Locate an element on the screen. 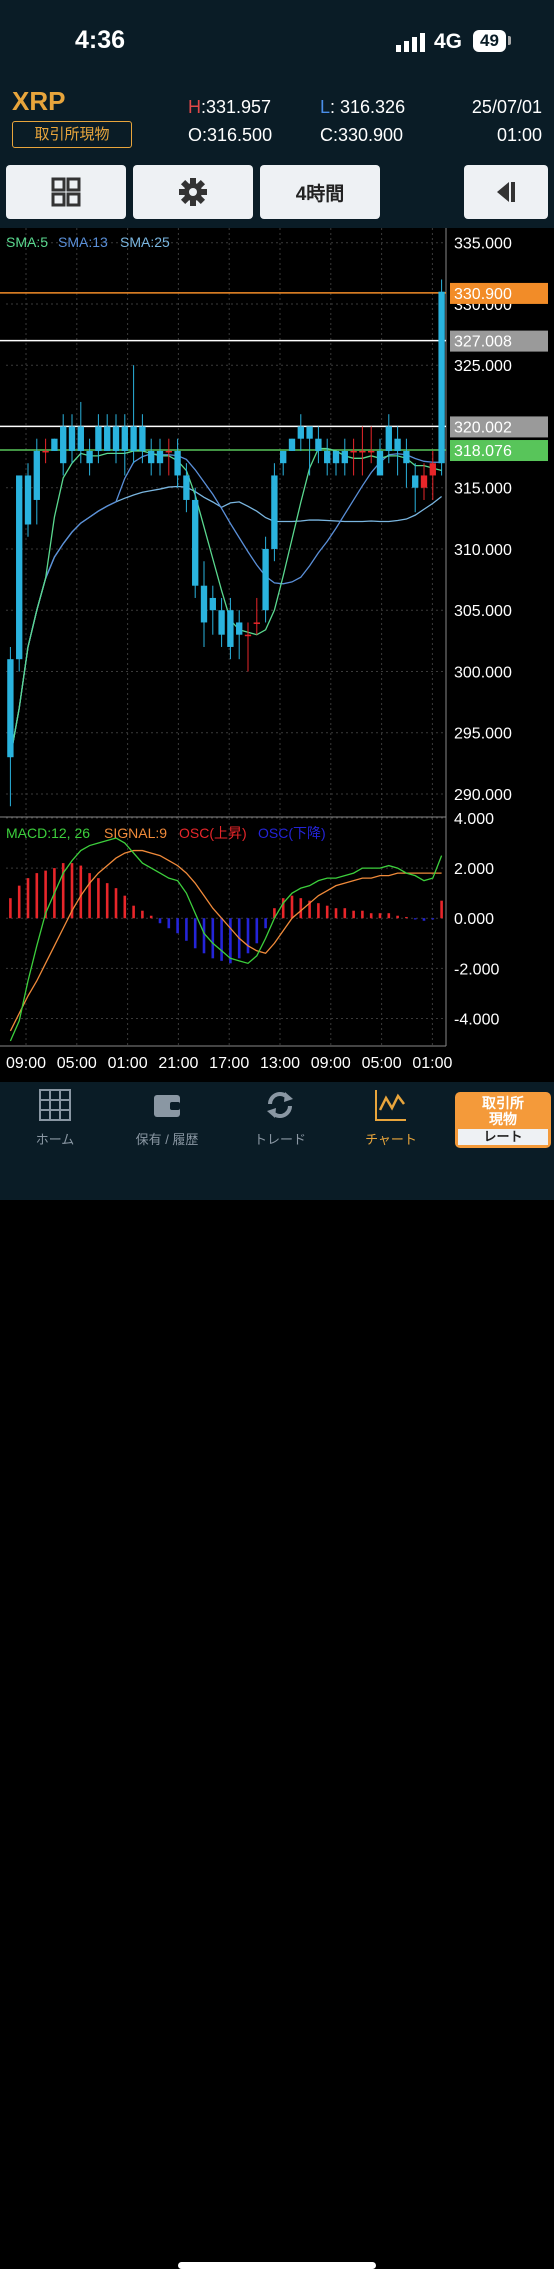 The height and width of the screenshot is (2269, 554). price-tick-label: 315.000 is located at coordinates (483, 489).